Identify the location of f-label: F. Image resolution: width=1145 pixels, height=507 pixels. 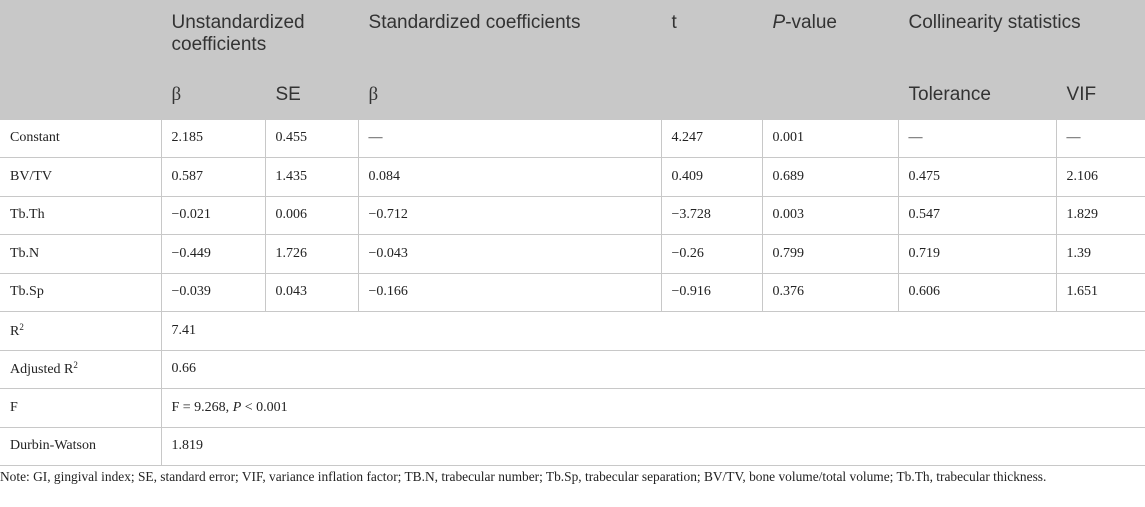
(81, 408).